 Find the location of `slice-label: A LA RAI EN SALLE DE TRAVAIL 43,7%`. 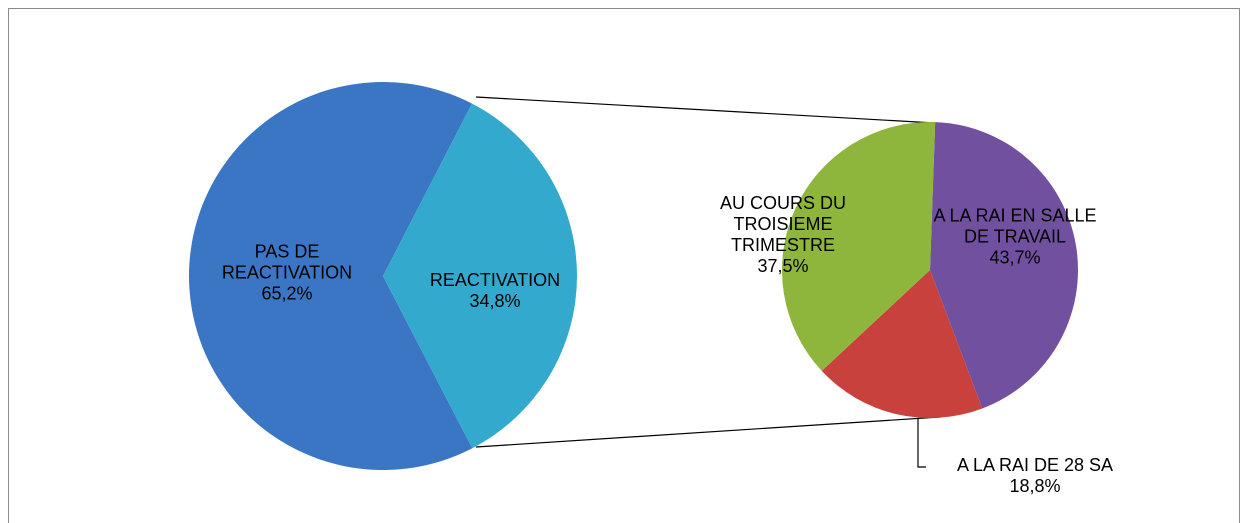

slice-label: A LA RAI EN SALLE DE TRAVAIL 43,7% is located at coordinates (1015, 237).